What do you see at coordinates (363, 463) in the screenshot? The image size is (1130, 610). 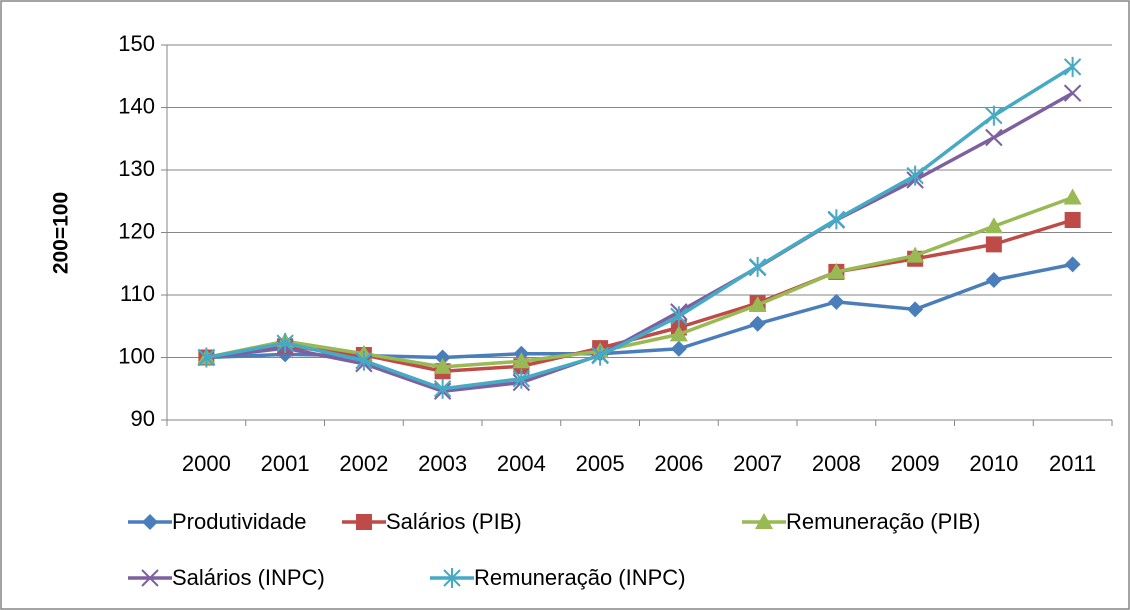 I see `x-tick-label: 2002` at bounding box center [363, 463].